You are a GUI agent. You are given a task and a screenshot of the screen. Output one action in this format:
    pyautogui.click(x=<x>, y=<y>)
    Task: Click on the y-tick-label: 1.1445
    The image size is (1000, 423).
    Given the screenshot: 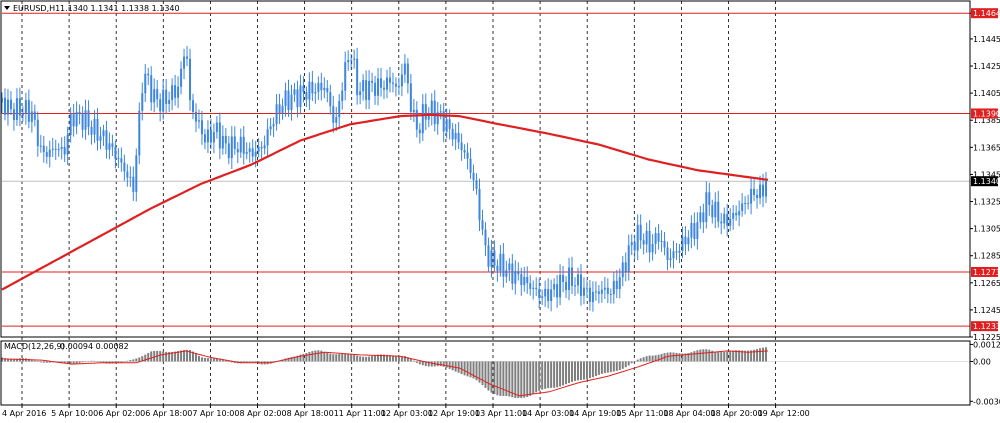 What is the action you would take?
    pyautogui.click(x=986, y=39)
    